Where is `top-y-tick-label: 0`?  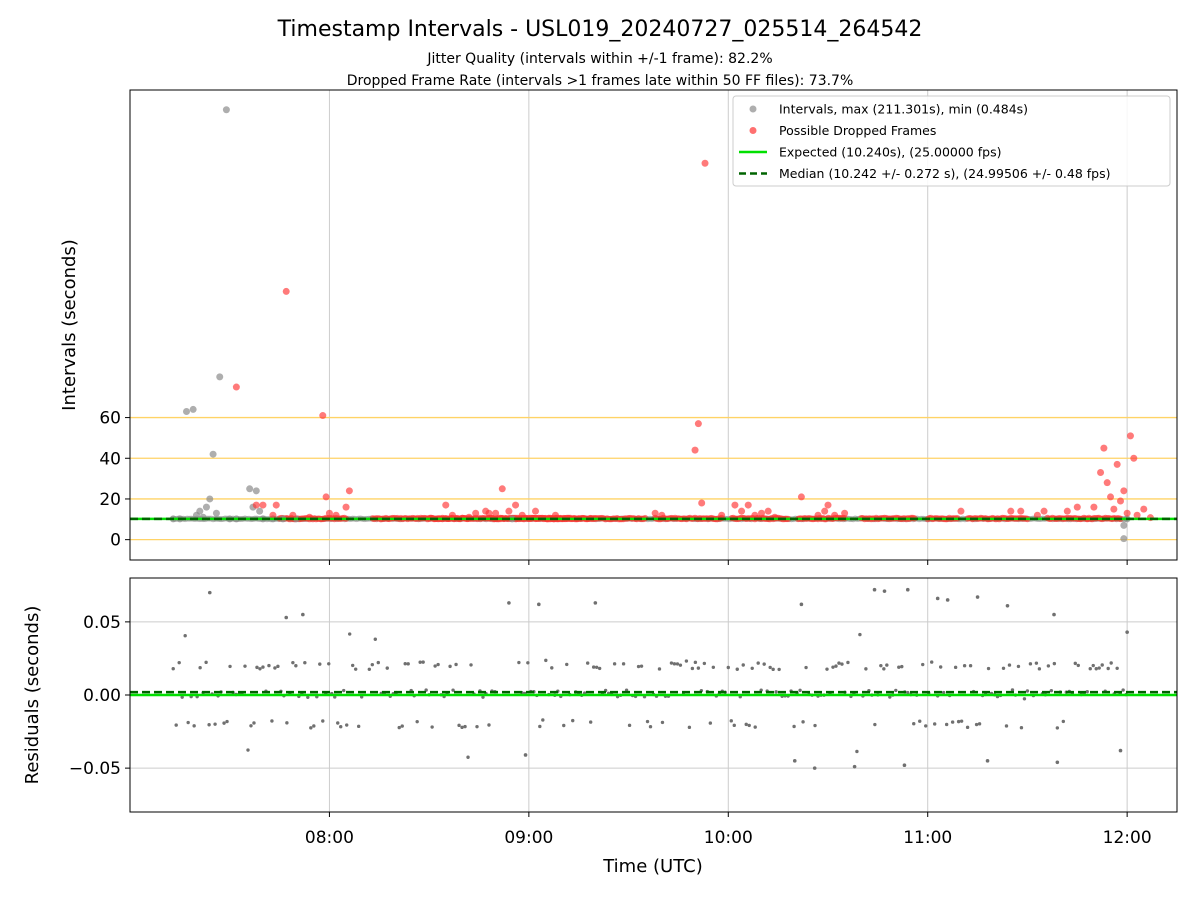
top-y-tick-label: 0 is located at coordinates (115, 541).